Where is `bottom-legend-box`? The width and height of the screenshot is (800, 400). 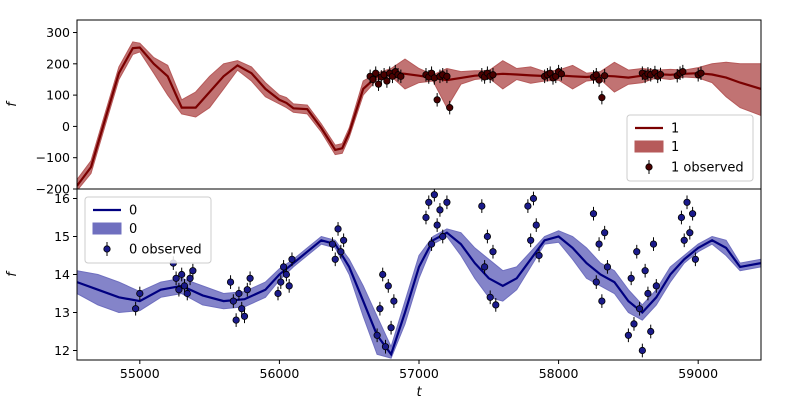 bottom-legend-box is located at coordinates (148, 230).